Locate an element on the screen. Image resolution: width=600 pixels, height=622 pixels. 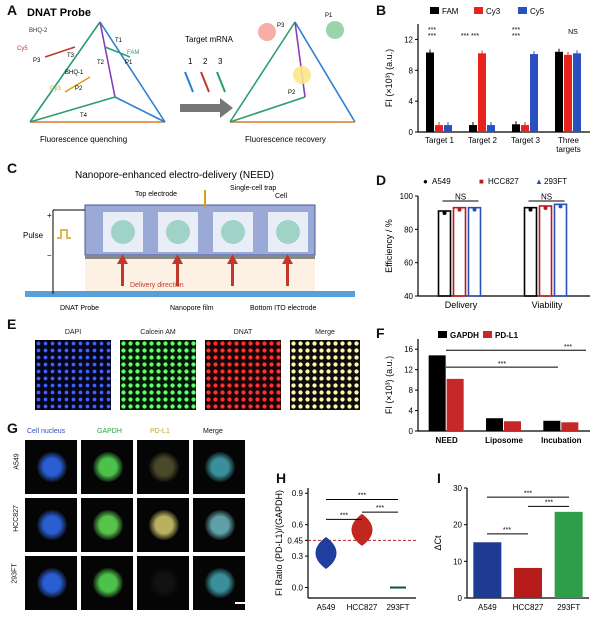
b-xtick-2: Target 3 is located at coordinates (525, 140).